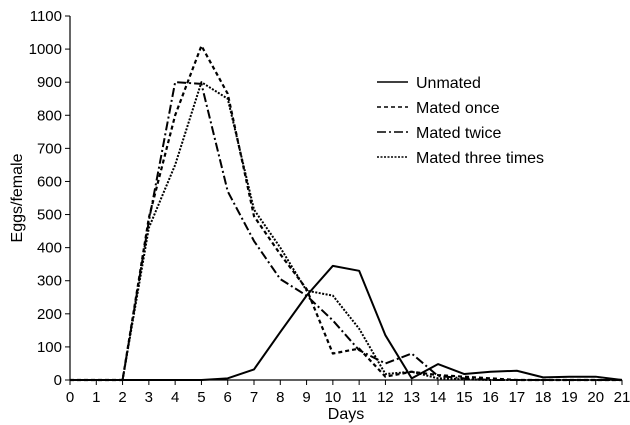  Describe the element at coordinates (622, 397) in the screenshot. I see `x-tick-label: 21` at that location.